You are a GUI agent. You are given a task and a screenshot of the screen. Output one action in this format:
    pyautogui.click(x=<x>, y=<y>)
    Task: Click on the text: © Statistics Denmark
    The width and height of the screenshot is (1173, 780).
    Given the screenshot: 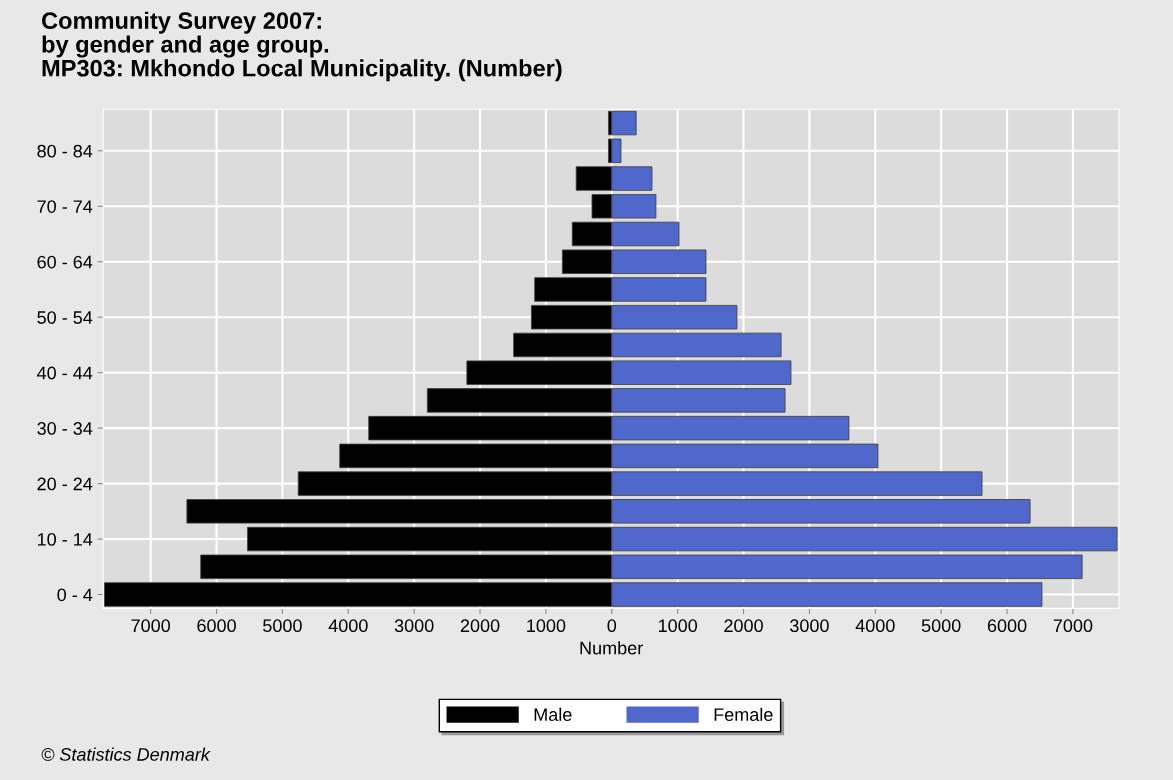 What is the action you would take?
    pyautogui.click(x=126, y=754)
    